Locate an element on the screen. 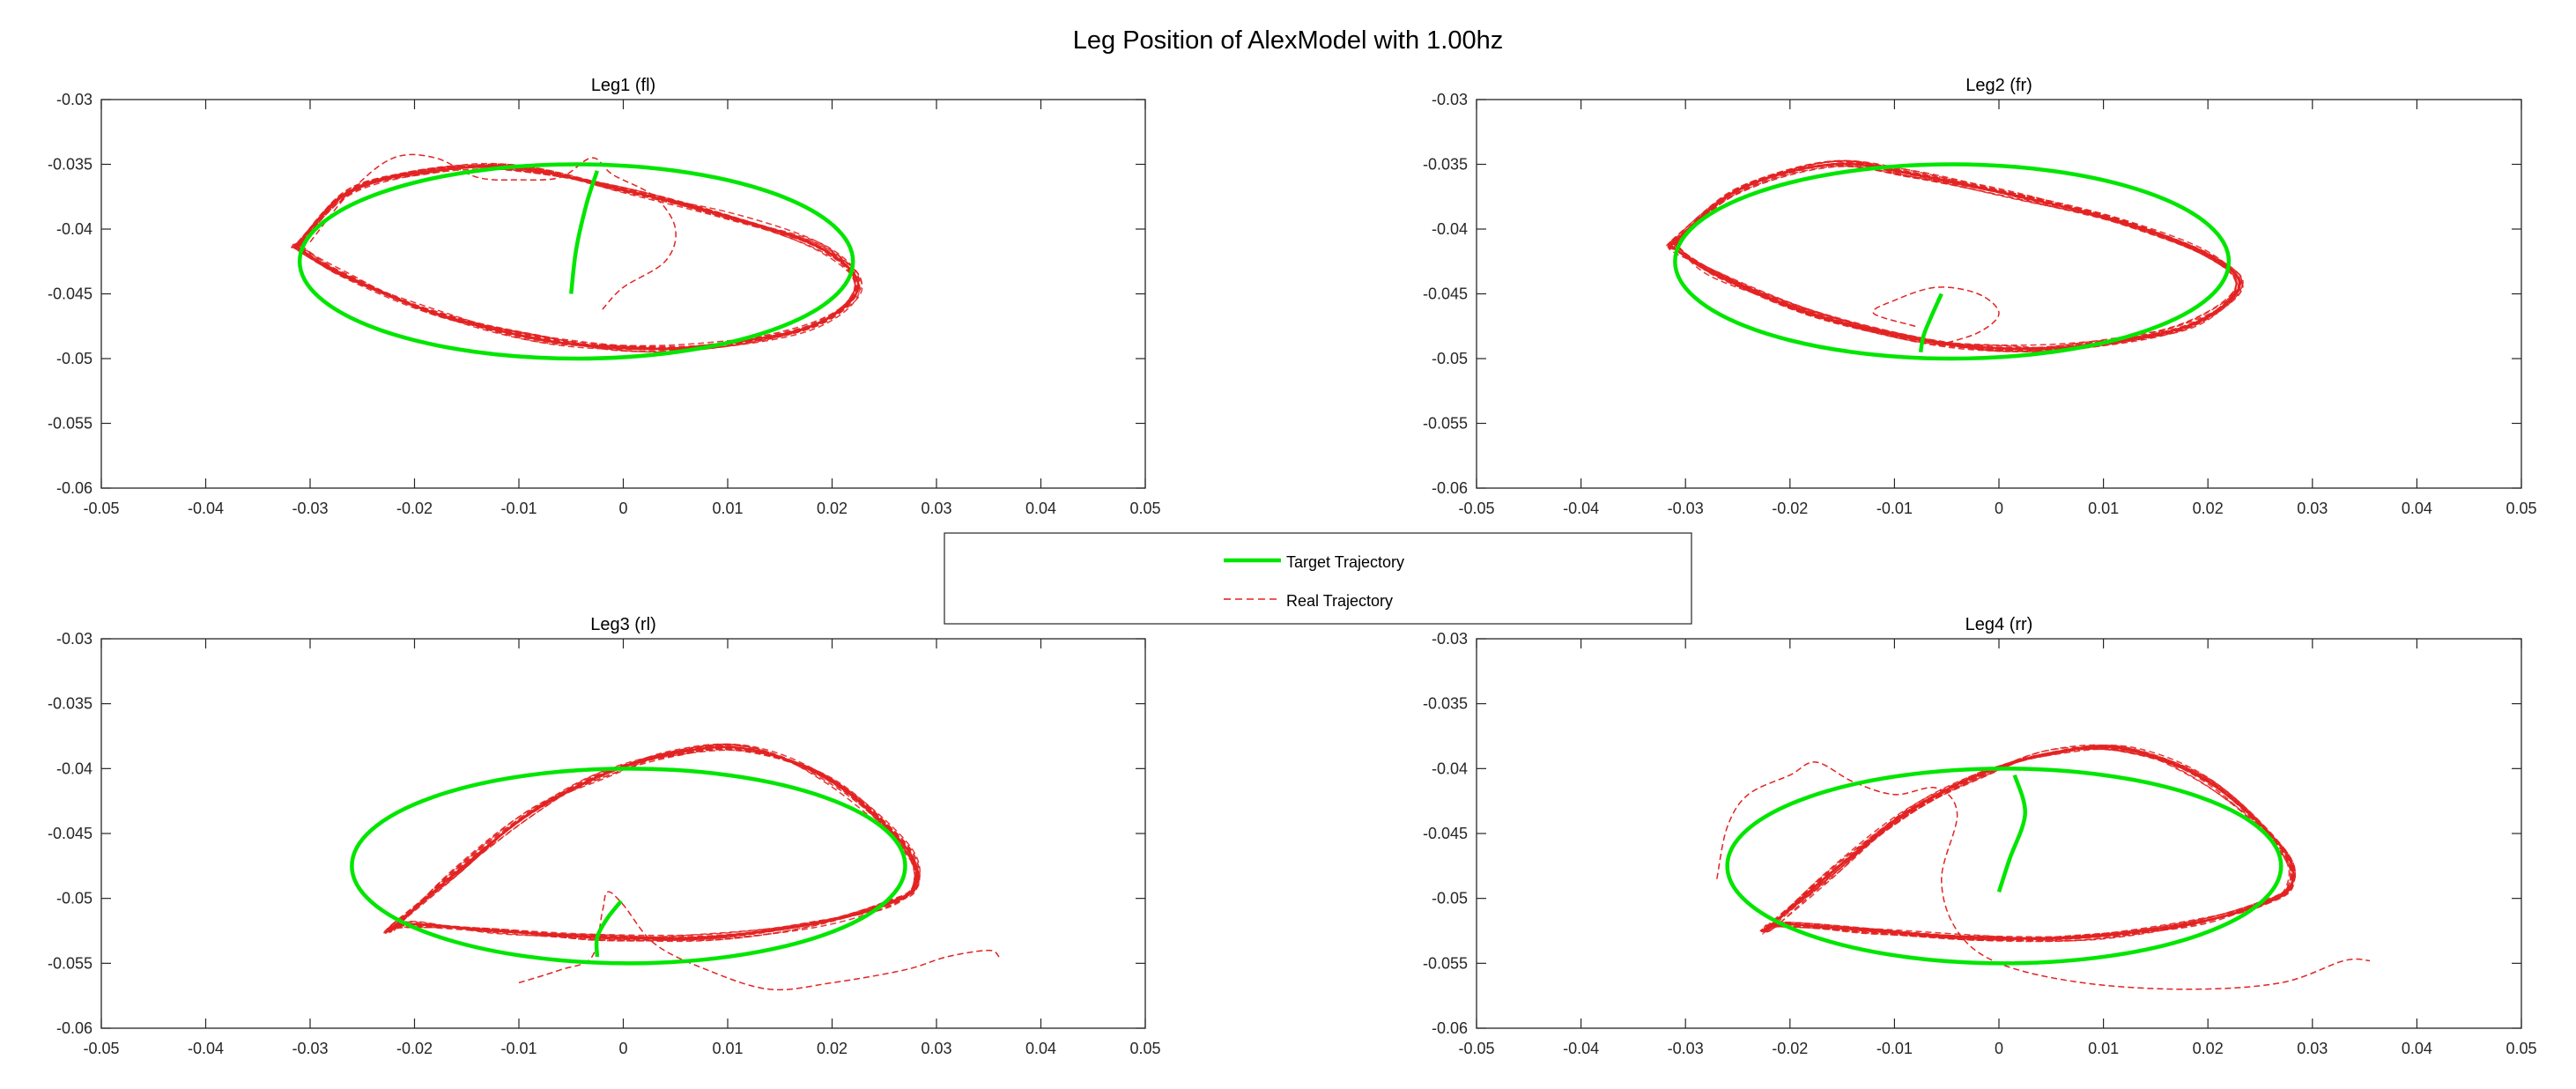  subplot-title: Leg3 (rl) is located at coordinates (622, 624).